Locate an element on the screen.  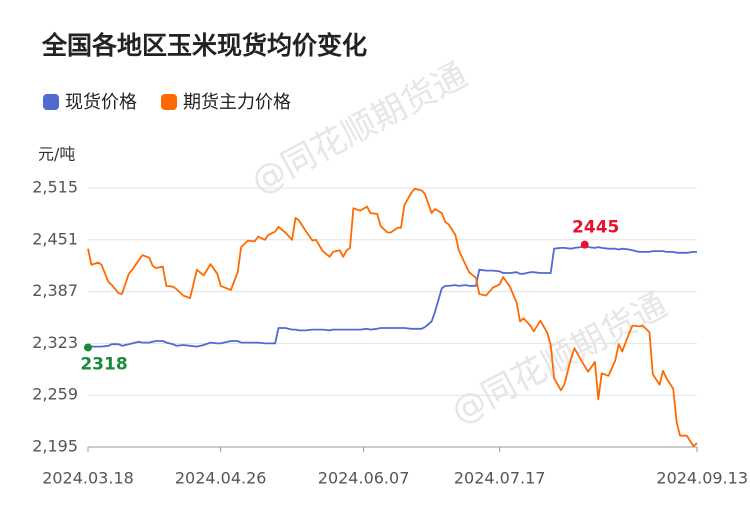
x-tick-label: 2024.06.07 is located at coordinates (364, 478).